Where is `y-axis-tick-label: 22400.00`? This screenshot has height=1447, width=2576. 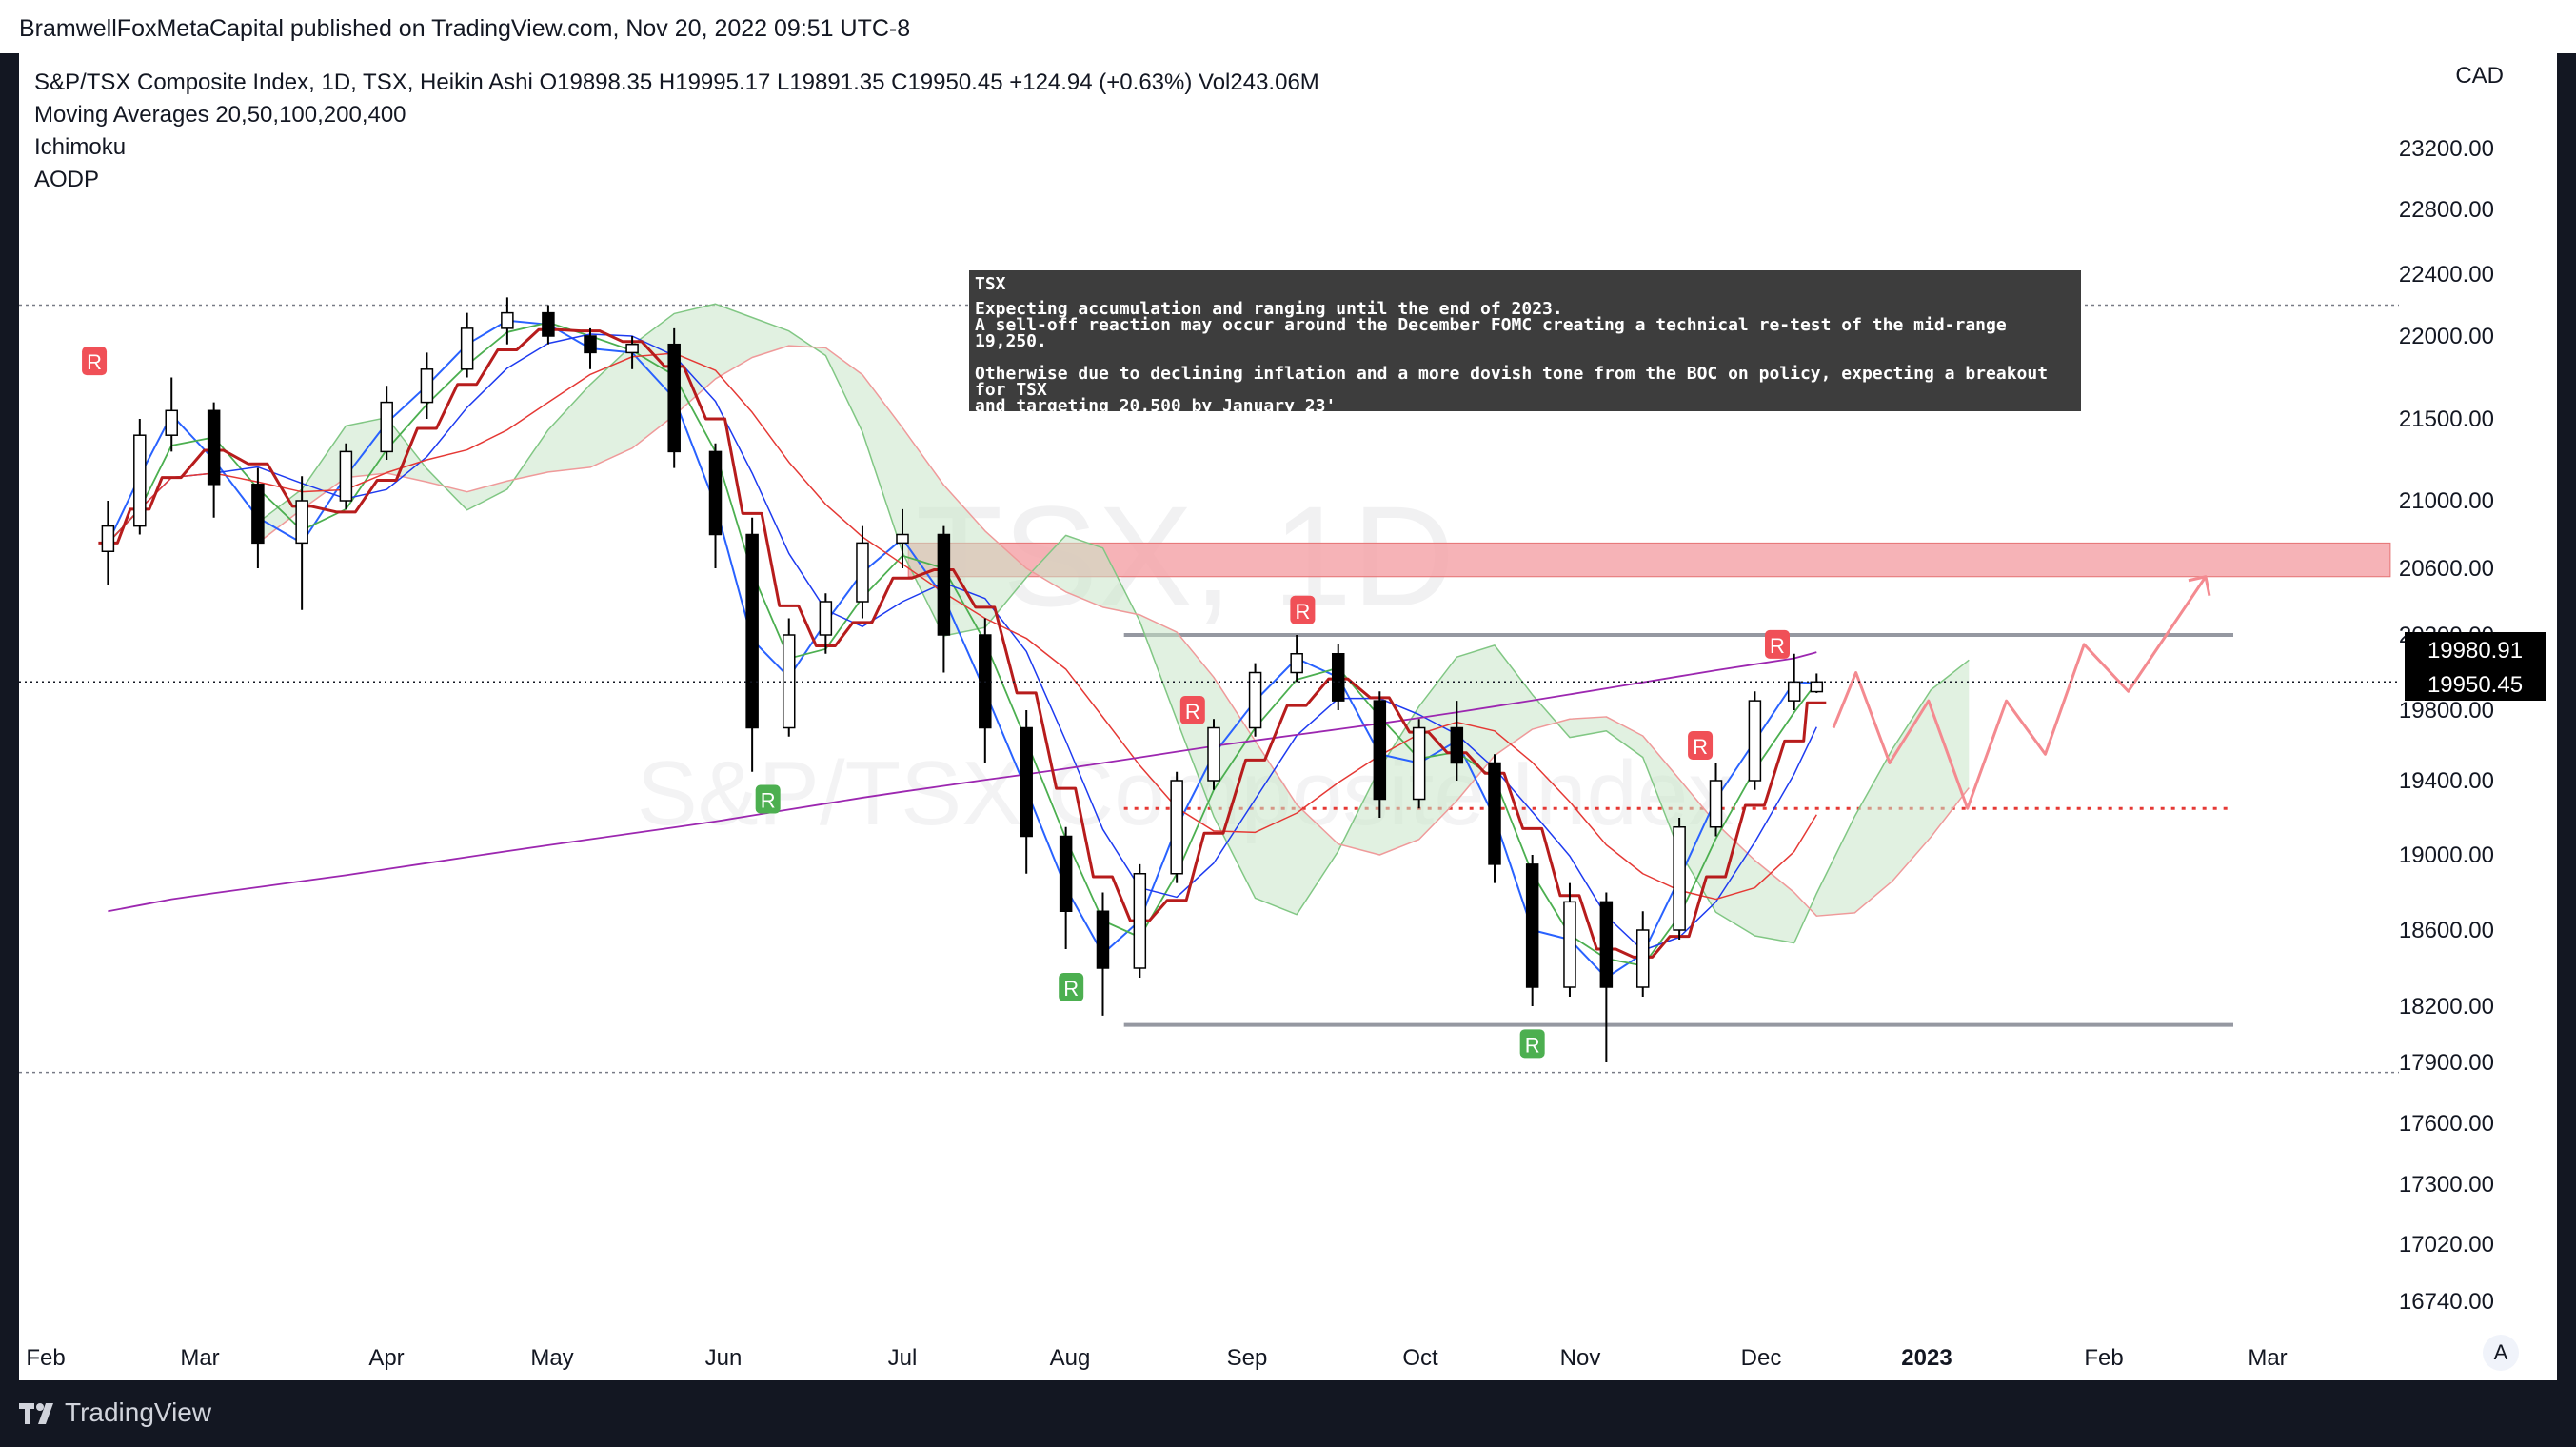 y-axis-tick-label: 22400.00 is located at coordinates (2446, 274).